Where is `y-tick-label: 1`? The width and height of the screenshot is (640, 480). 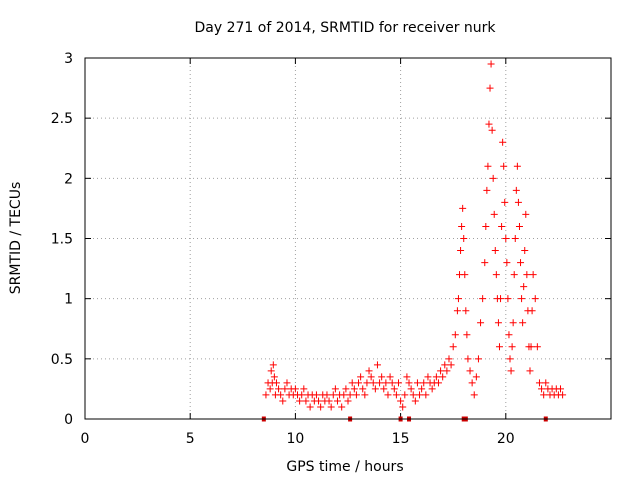 y-tick-label: 1 is located at coordinates (68, 300).